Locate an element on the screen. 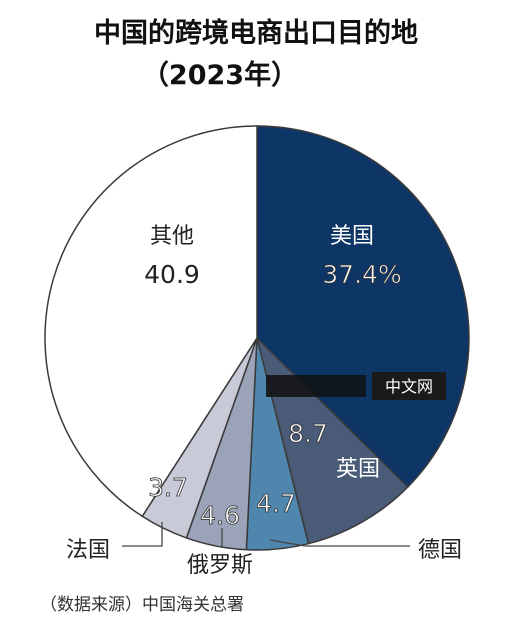 The height and width of the screenshot is (628, 512). leader-line-france is located at coordinates (142, 534).